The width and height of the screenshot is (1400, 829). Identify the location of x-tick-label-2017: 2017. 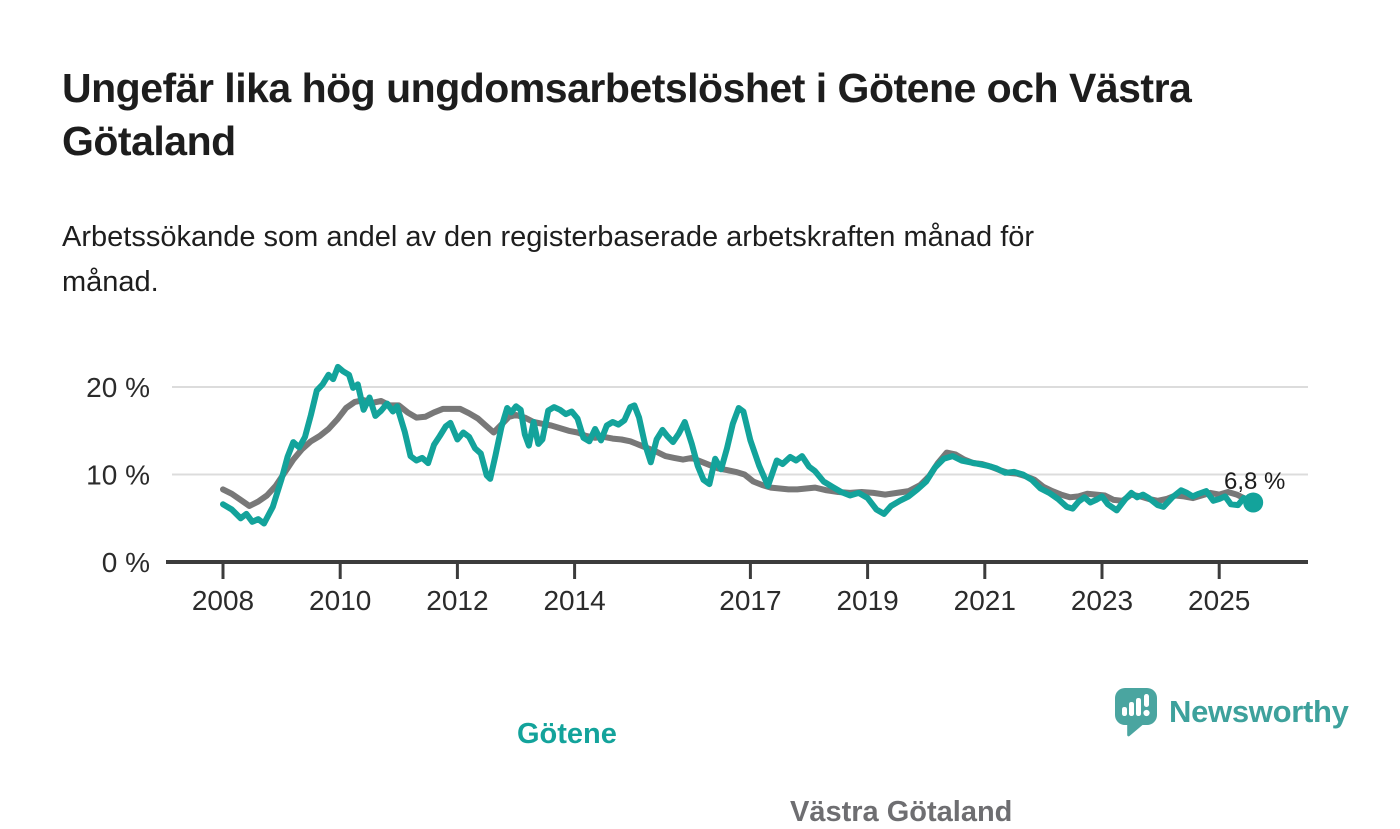
(750, 600).